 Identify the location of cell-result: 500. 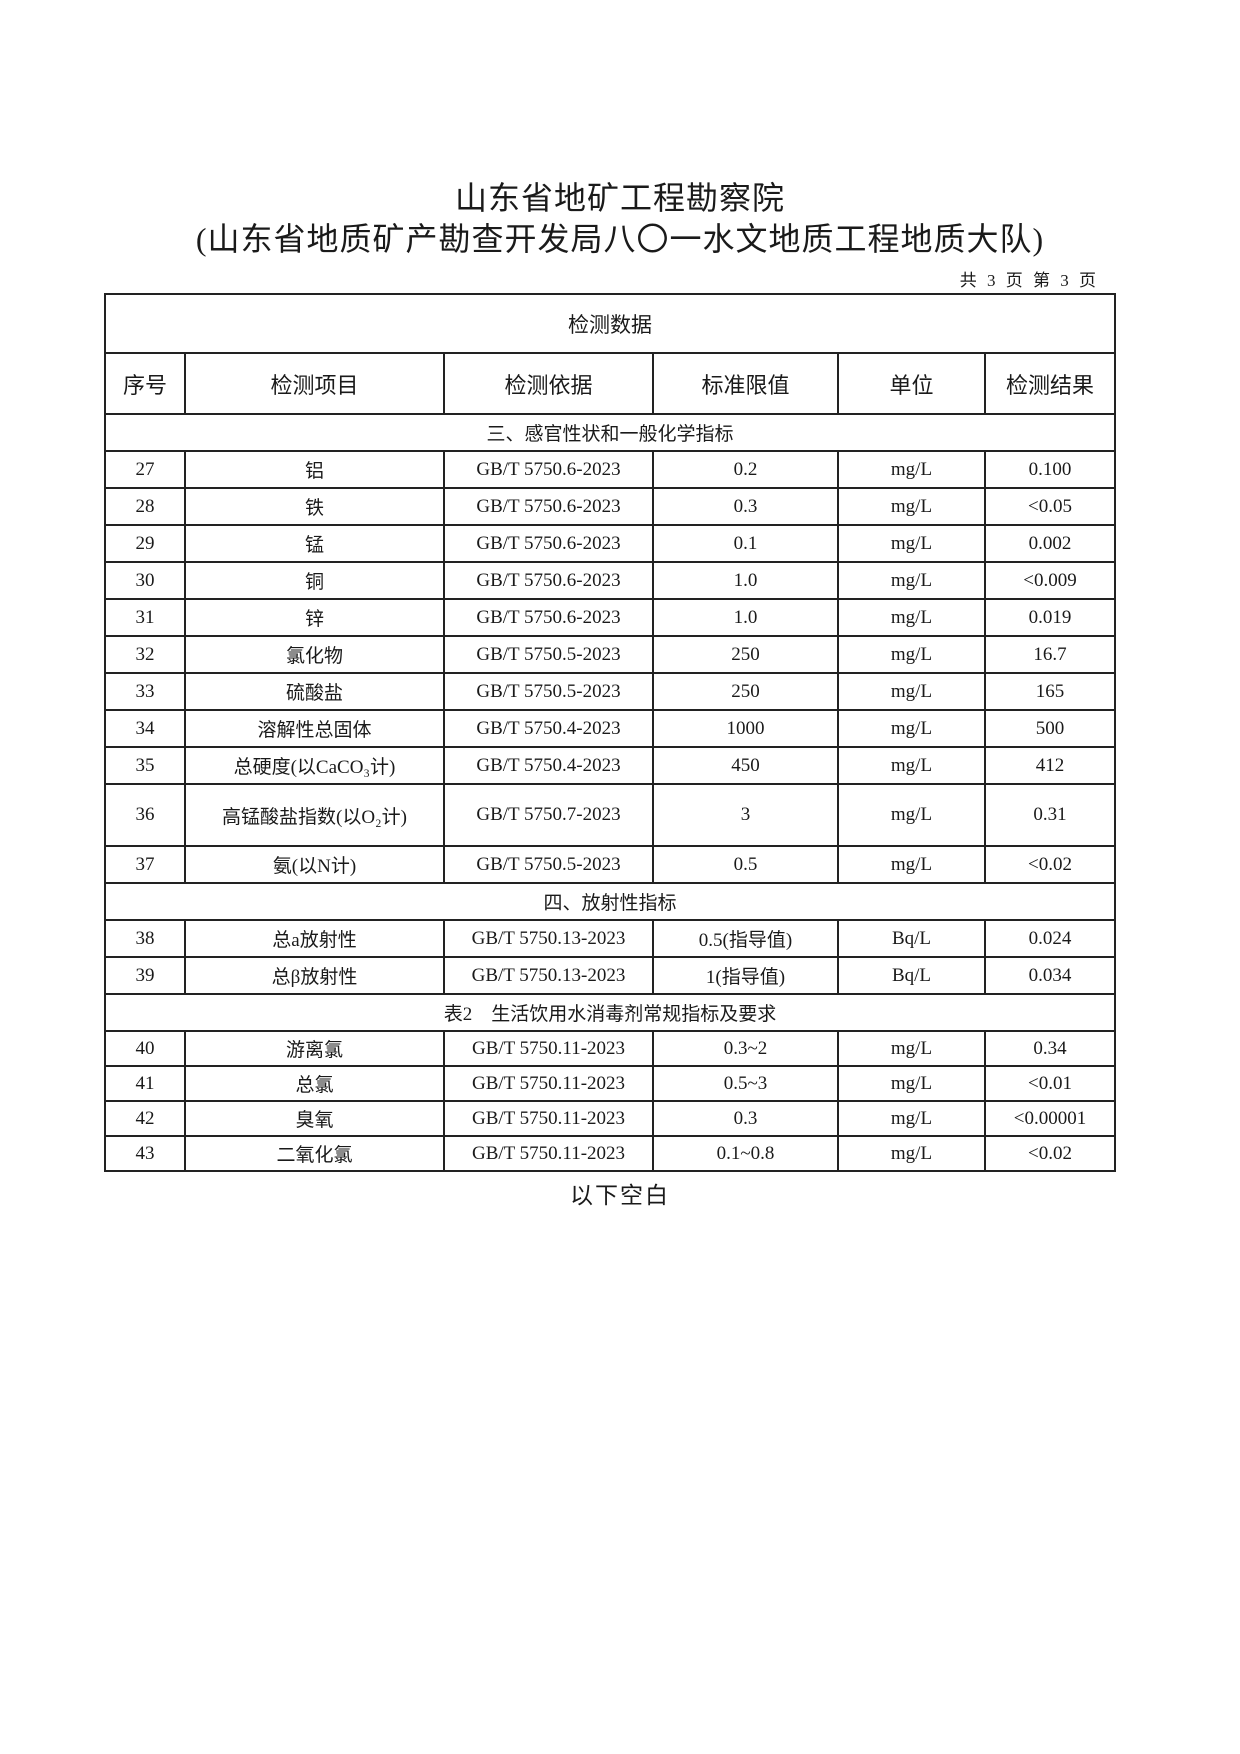
(1050, 728).